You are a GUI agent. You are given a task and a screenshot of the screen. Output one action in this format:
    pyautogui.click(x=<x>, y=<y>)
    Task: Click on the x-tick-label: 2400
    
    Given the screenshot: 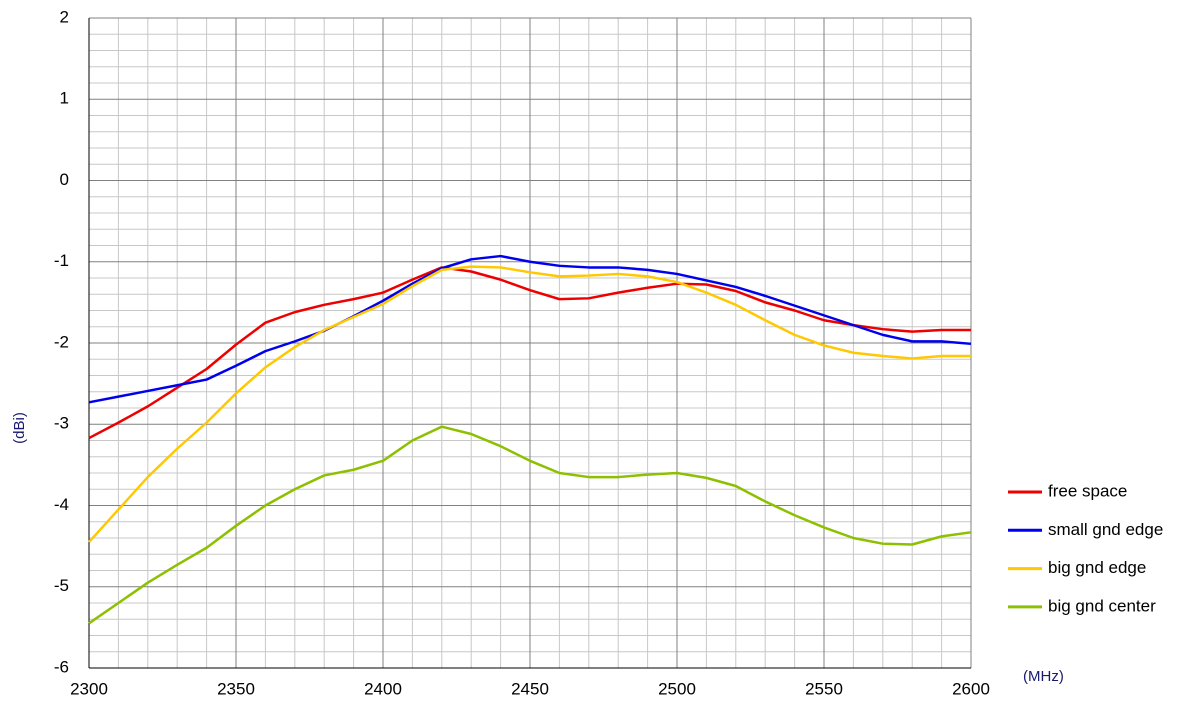 What is the action you would take?
    pyautogui.click(x=383, y=688)
    